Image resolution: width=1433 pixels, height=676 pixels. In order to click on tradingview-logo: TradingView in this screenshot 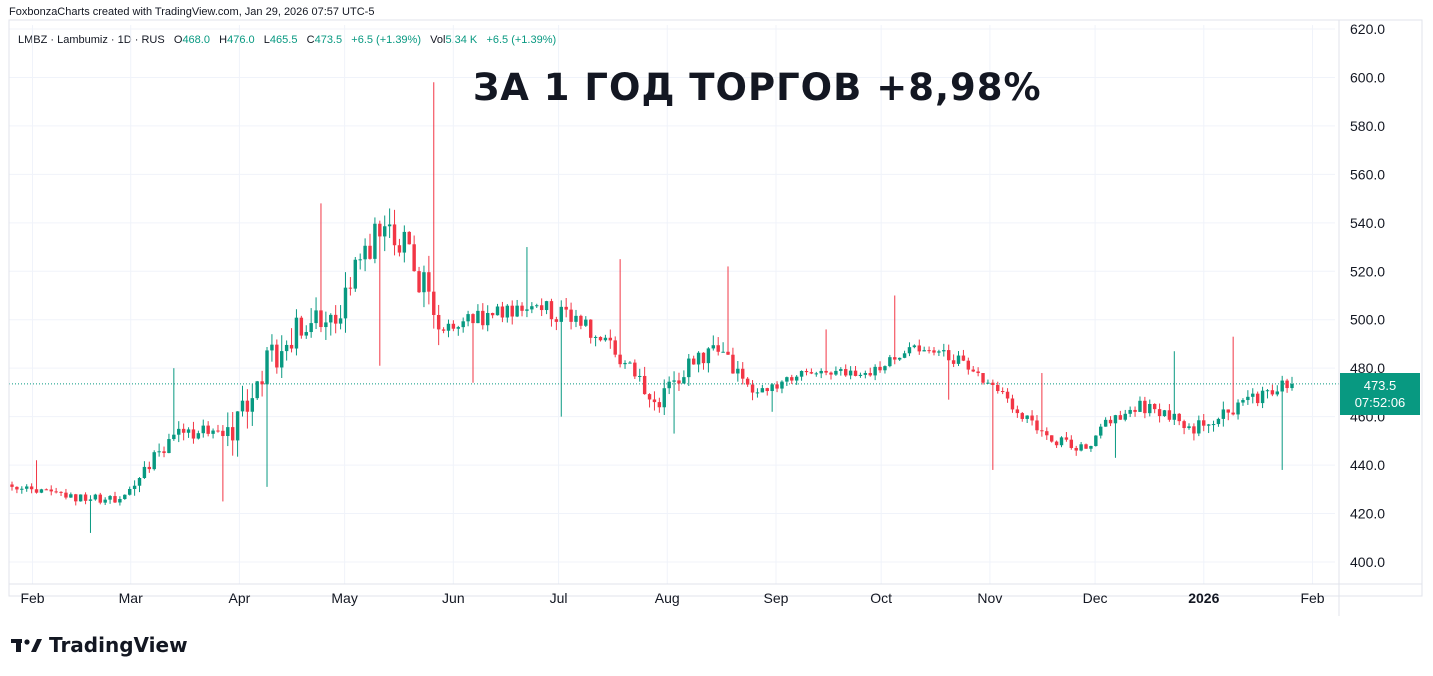, I will do `click(99, 645)`.